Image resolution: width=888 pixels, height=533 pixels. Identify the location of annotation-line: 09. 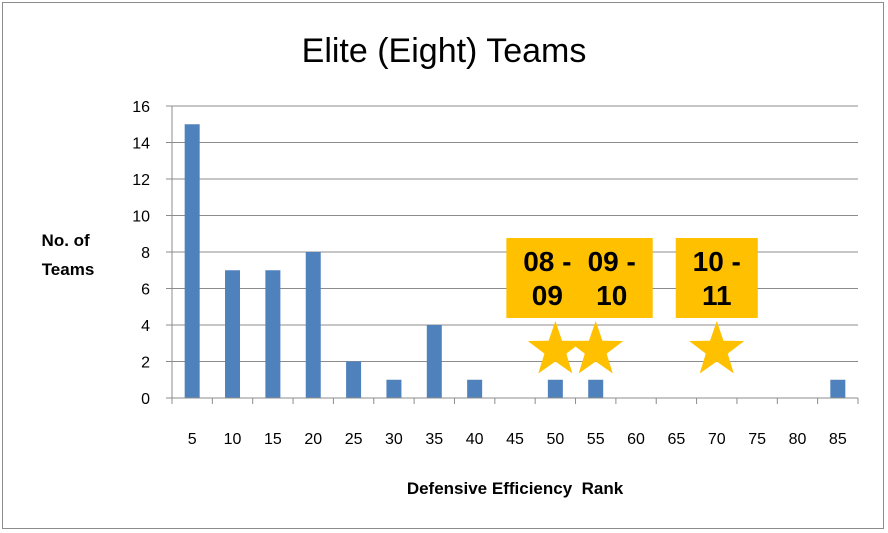
(547, 295).